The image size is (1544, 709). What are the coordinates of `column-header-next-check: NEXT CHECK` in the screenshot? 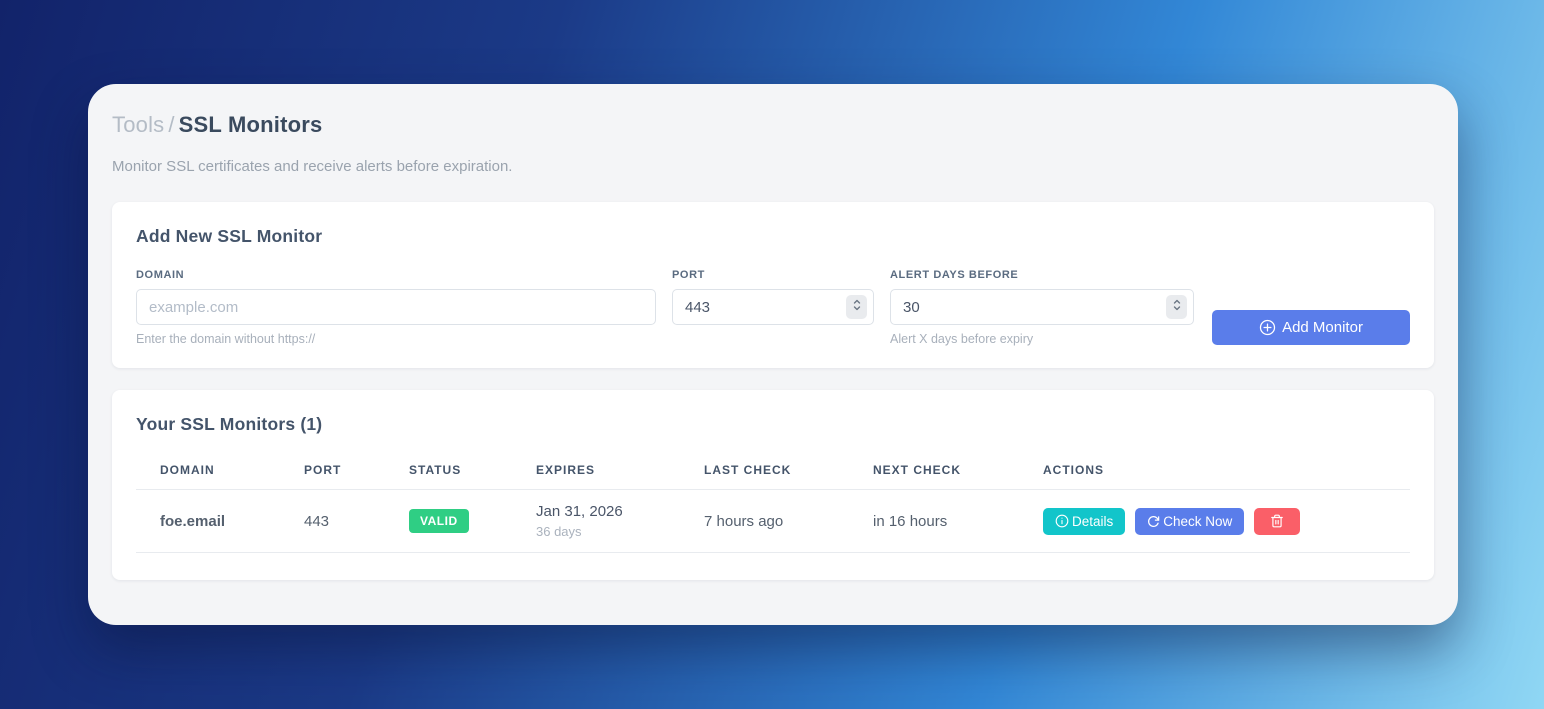 It's located at (934, 470).